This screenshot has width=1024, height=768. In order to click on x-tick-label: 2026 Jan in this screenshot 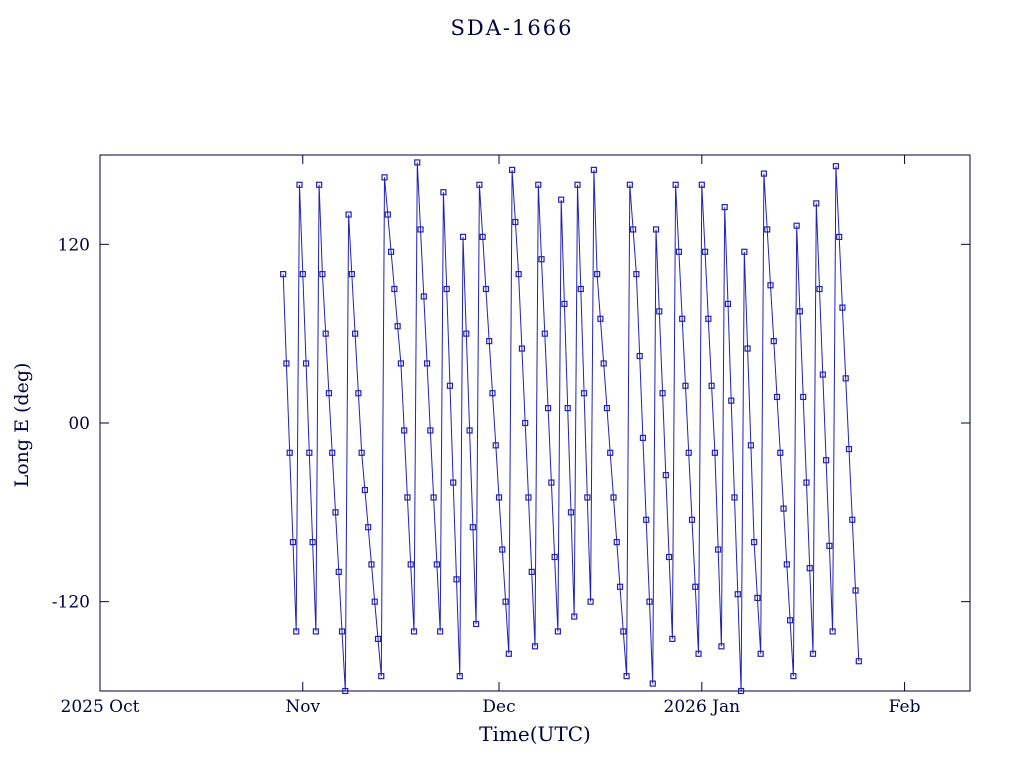, I will do `click(702, 707)`.